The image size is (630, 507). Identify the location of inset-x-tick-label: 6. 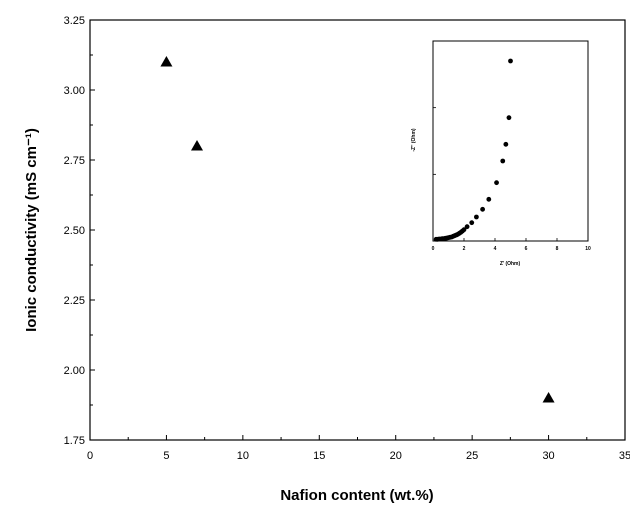
(526, 249).